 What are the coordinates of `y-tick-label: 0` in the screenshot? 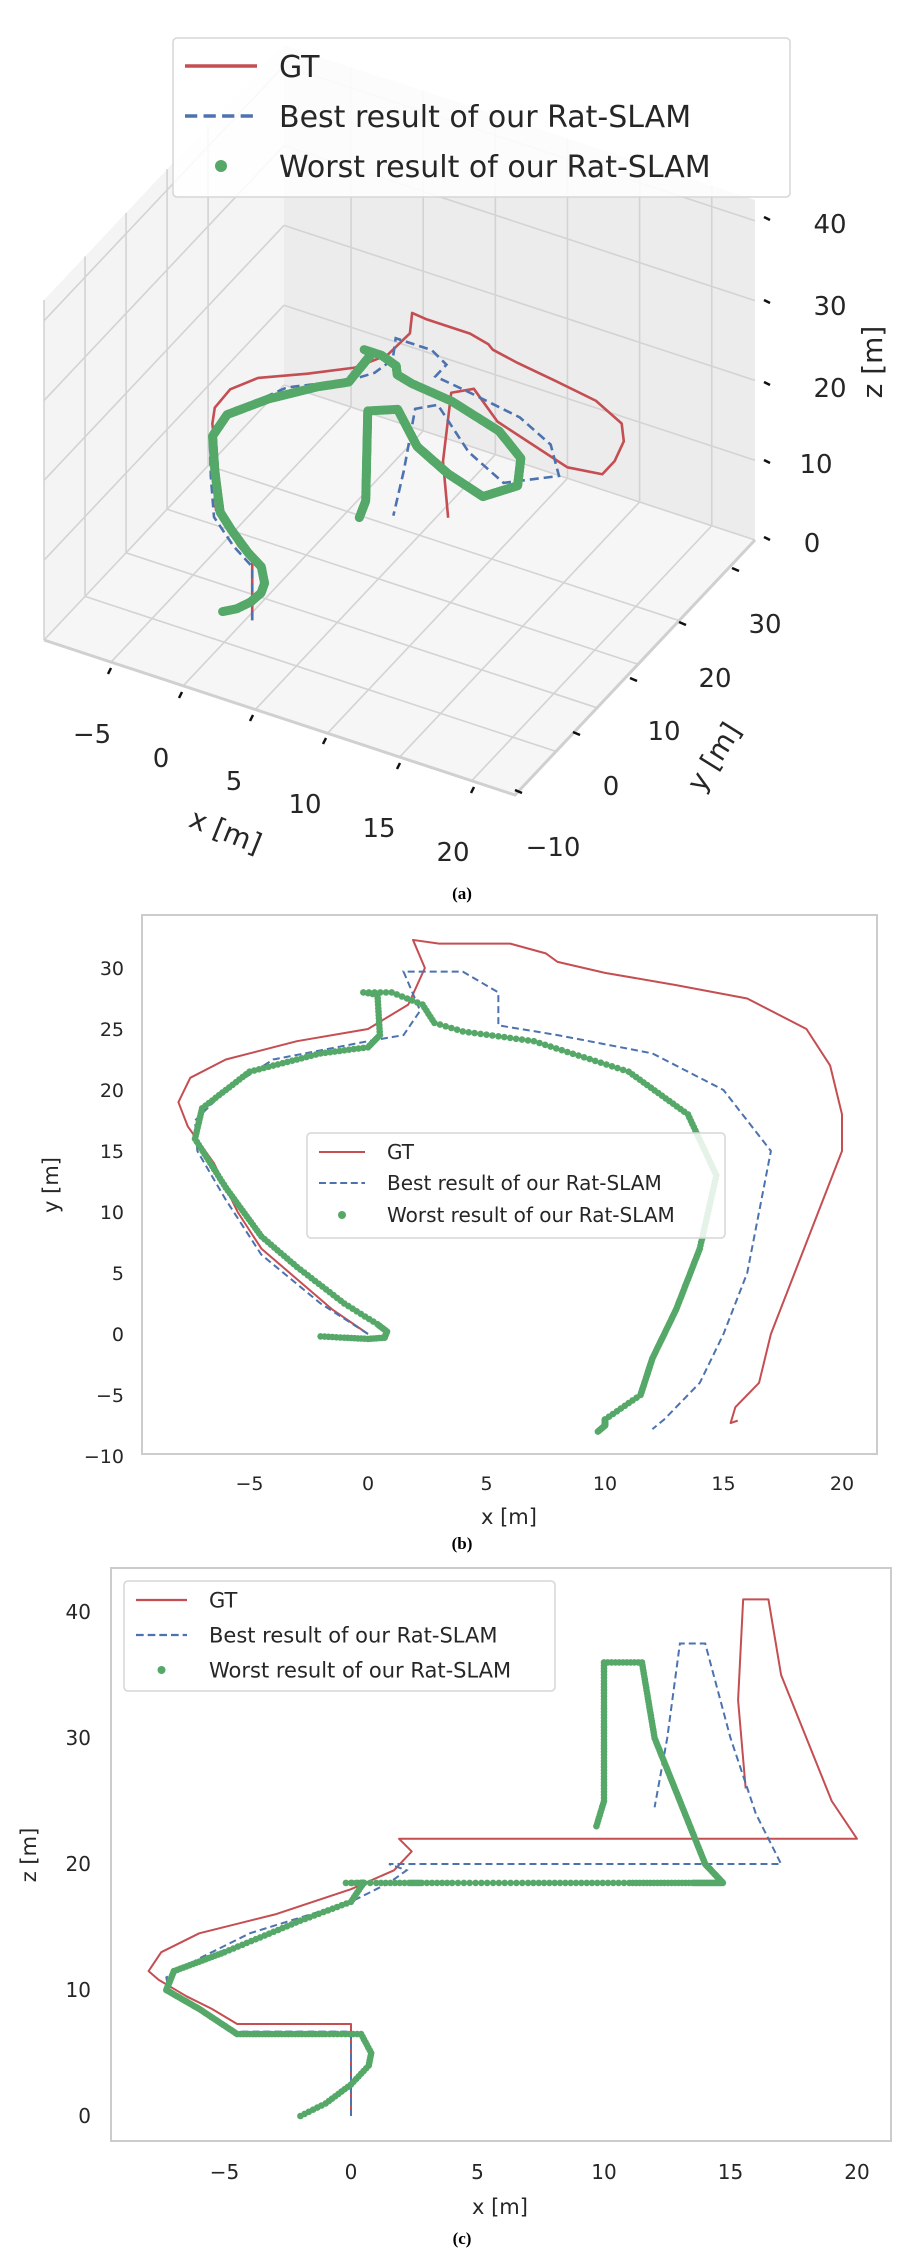 It's located at (611, 787).